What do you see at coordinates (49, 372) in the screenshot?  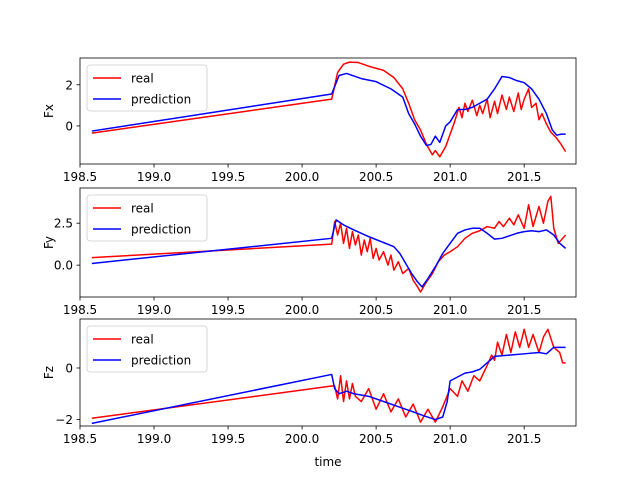 I see `y-axis-label: Fz` at bounding box center [49, 372].